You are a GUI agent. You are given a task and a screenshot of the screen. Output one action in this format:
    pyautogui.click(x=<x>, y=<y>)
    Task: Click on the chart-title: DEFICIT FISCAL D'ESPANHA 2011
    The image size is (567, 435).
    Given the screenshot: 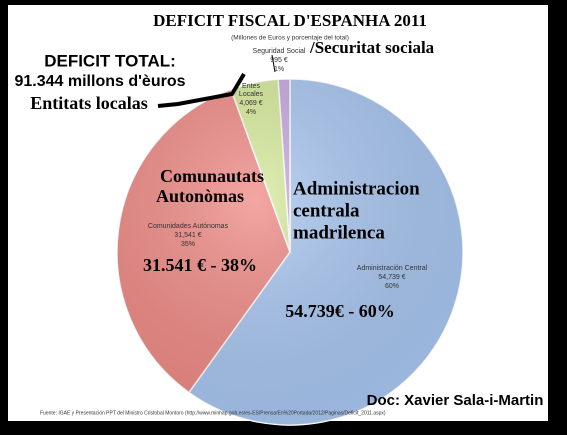 What is the action you would take?
    pyautogui.click(x=290, y=20)
    